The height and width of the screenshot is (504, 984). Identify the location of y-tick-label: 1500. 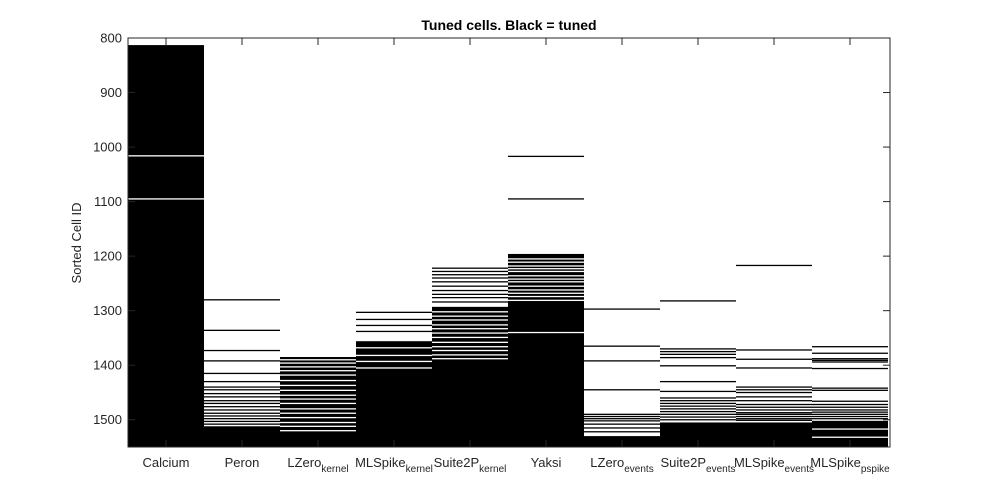
(107, 419).